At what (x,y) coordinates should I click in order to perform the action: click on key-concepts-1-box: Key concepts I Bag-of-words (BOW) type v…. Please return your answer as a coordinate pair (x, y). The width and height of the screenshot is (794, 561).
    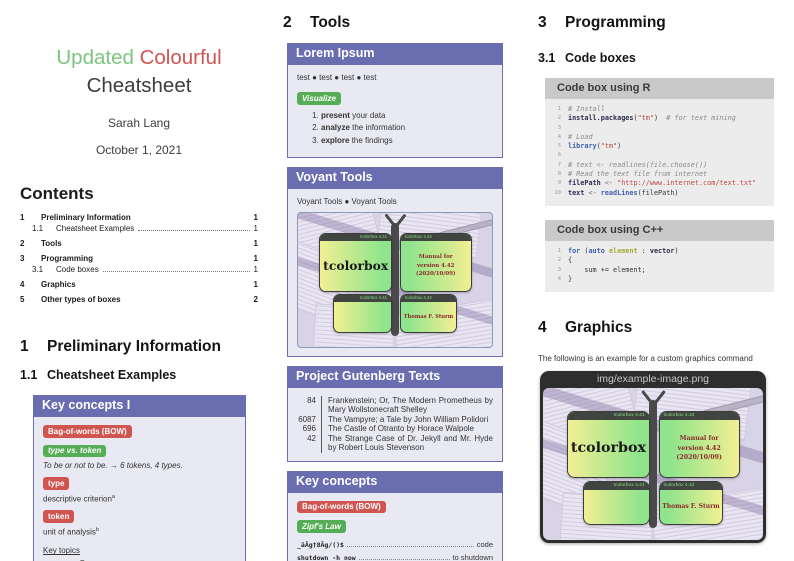
    Looking at the image, I should click on (139, 478).